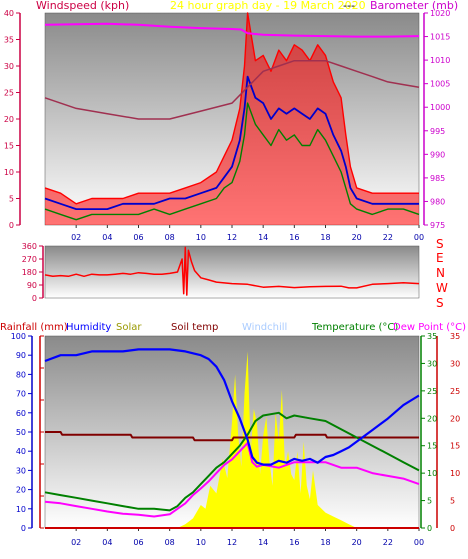 The image size is (468, 559). Describe the element at coordinates (429, 501) in the screenshot. I see `temperature-tick-label: 5` at that location.